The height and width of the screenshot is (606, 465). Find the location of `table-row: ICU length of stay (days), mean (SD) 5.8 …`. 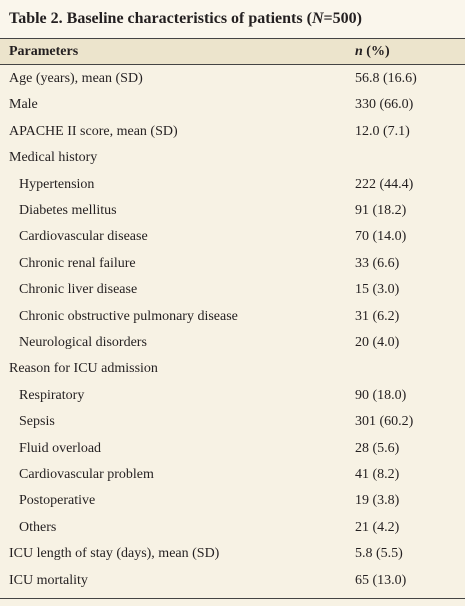

table-row: ICU length of stay (days), mean (SD) 5.8 … is located at coordinates (232, 554).